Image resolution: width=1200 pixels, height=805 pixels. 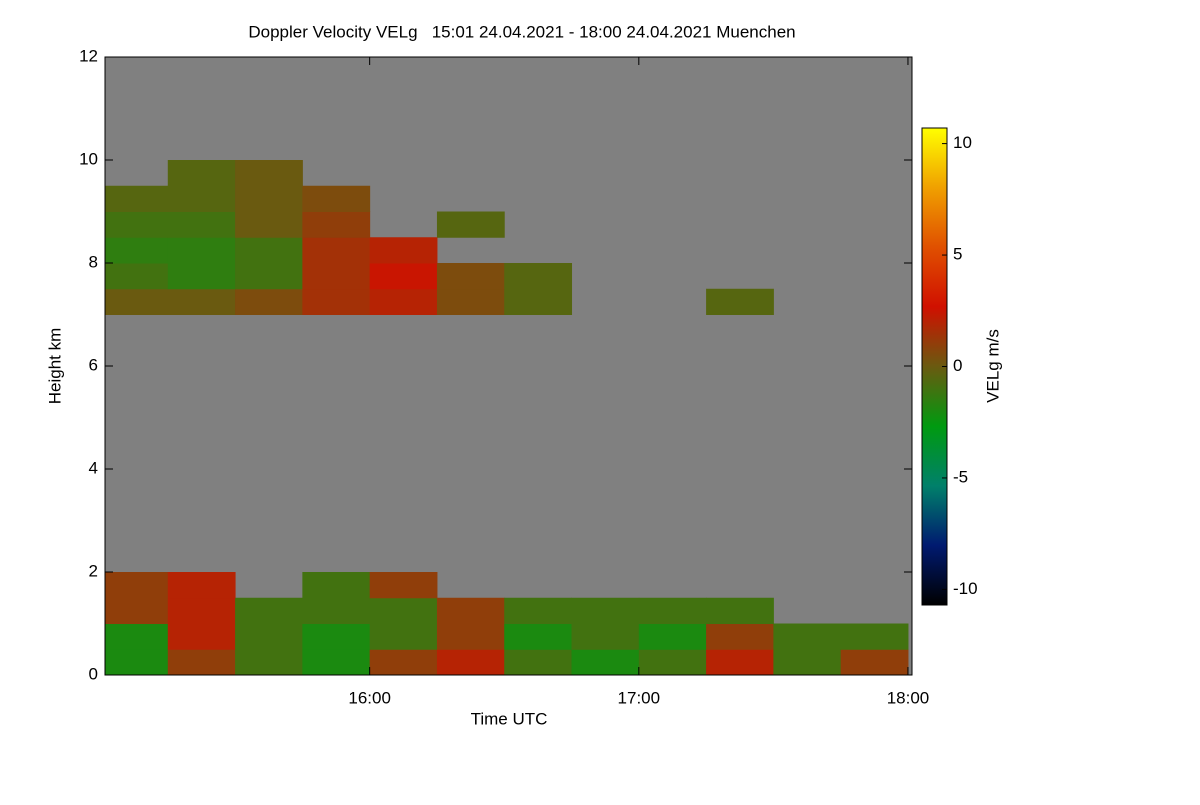 What do you see at coordinates (965, 588) in the screenshot?
I see `colorbar-tick-label: -10` at bounding box center [965, 588].